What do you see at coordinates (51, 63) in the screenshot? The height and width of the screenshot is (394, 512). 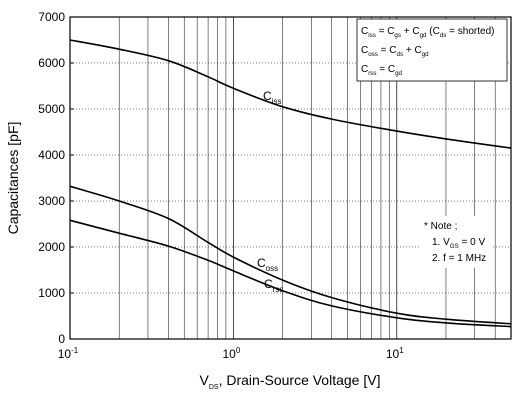 I see `y-tick-label: 6000` at bounding box center [51, 63].